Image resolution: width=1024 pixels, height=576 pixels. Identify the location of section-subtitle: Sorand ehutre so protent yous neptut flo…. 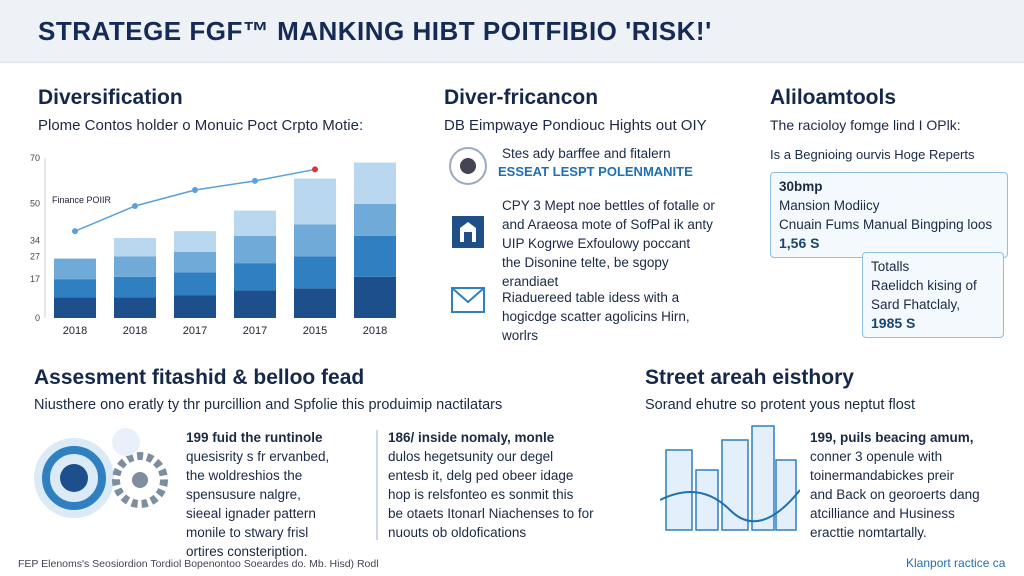
(780, 405).